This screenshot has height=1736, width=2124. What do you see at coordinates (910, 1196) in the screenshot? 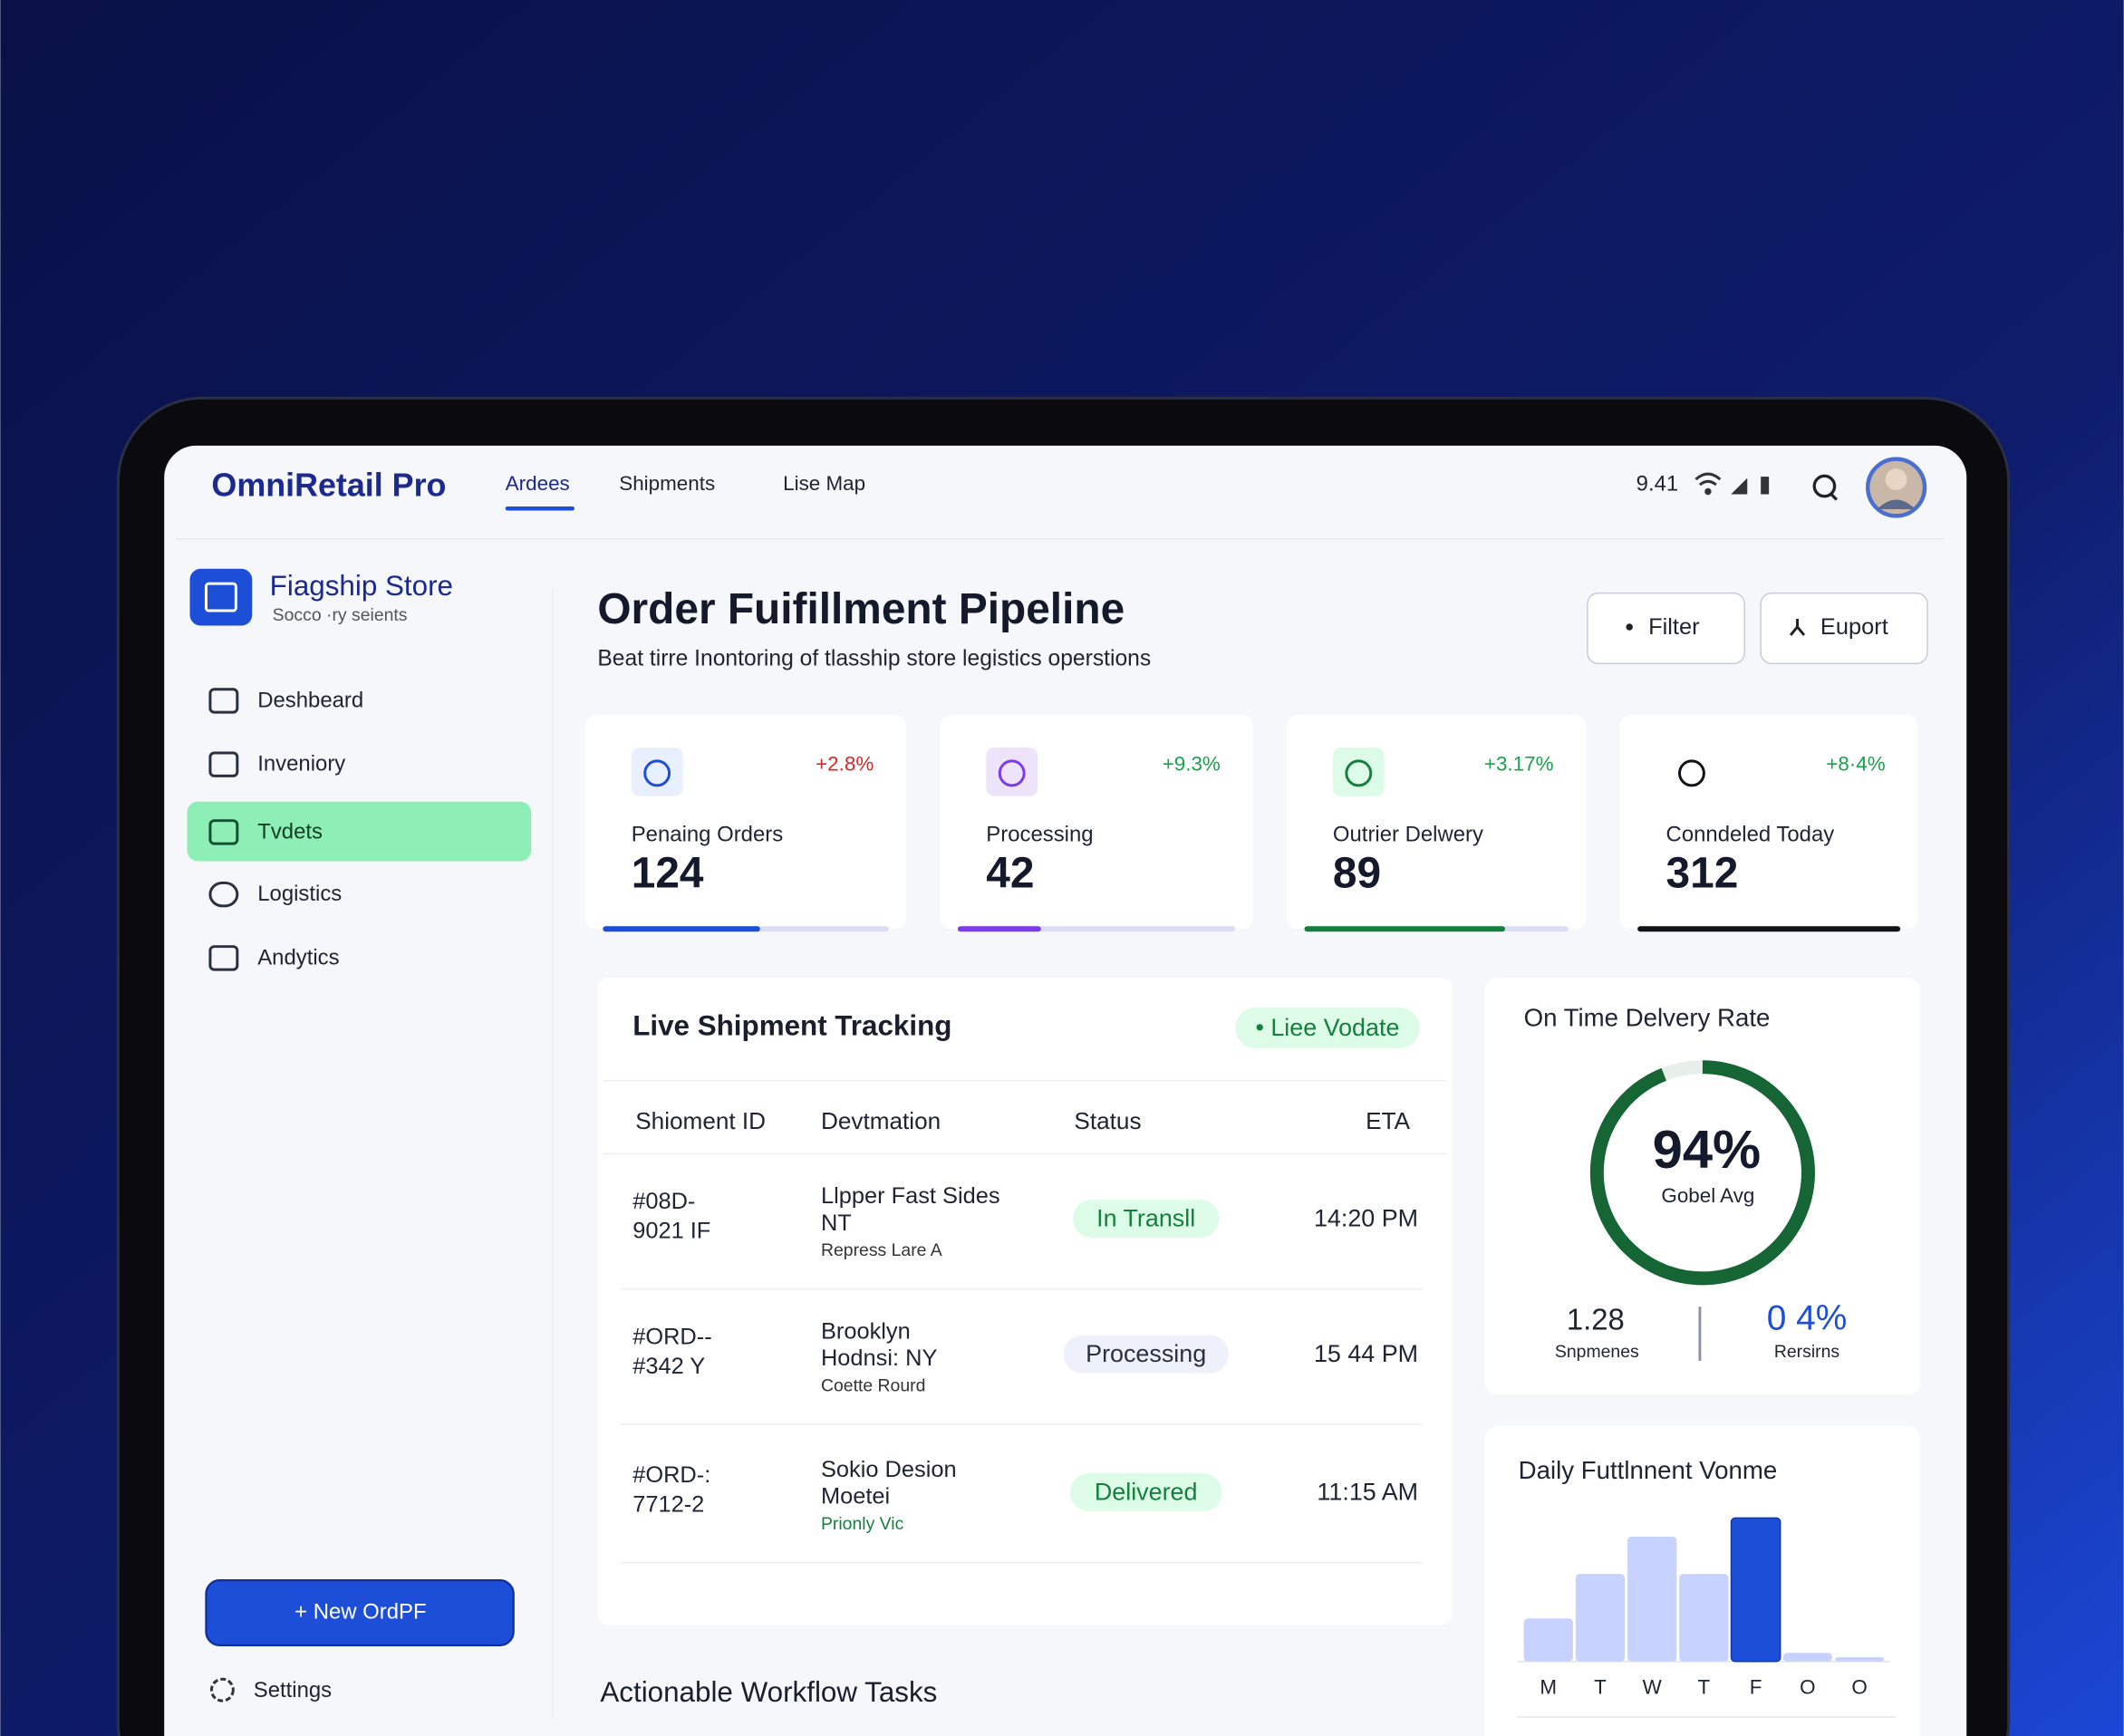
I see `destination: Llpper Fast Sides` at bounding box center [910, 1196].